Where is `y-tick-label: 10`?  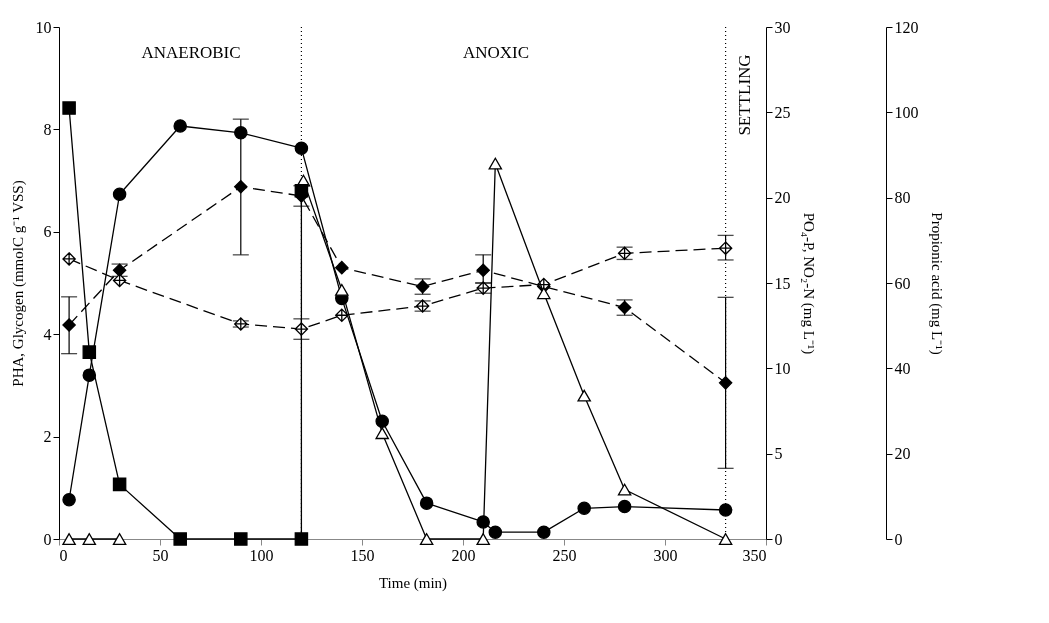
y-tick-label: 10 is located at coordinates (43, 27).